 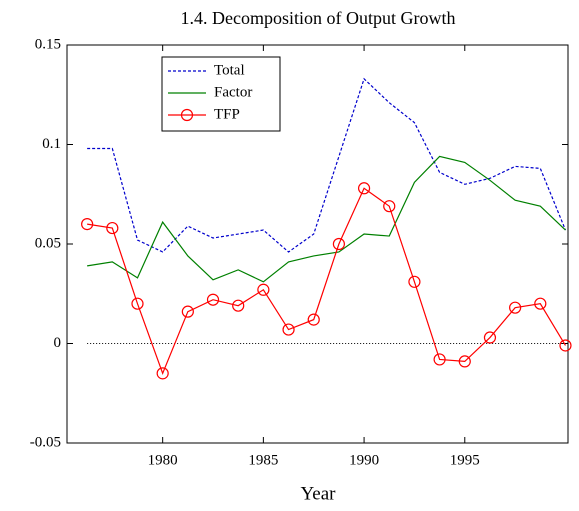 What do you see at coordinates (58, 343) in the screenshot?
I see `y-tick-label: 0` at bounding box center [58, 343].